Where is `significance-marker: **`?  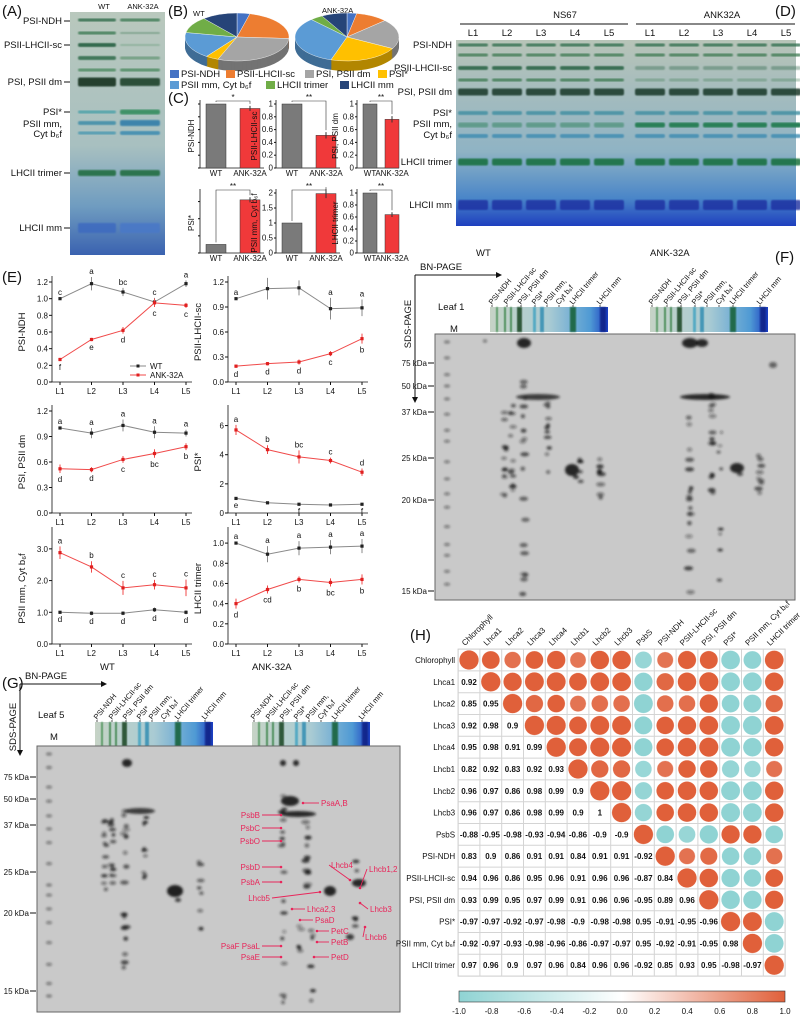 significance-marker: ** is located at coordinates (309, 97).